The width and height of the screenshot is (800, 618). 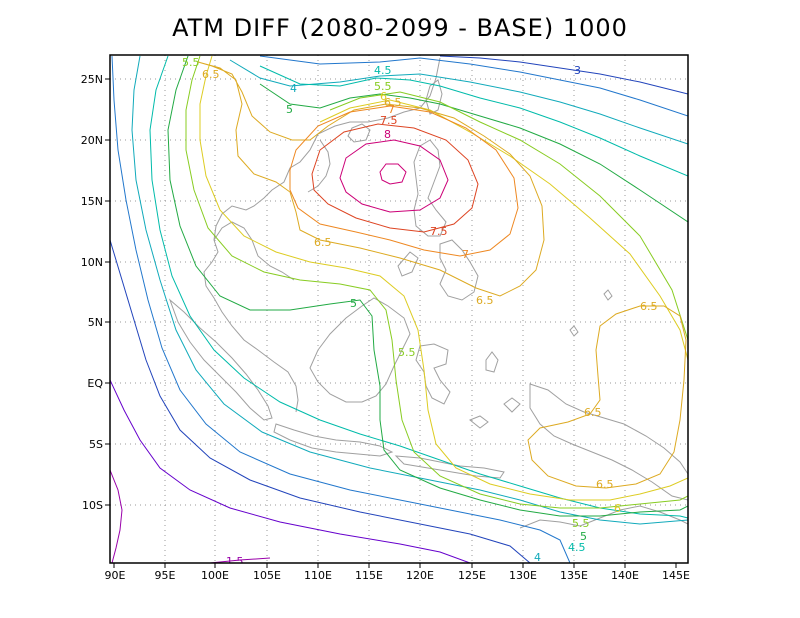 I want to click on contour-6-5-east, so click(x=607, y=397).